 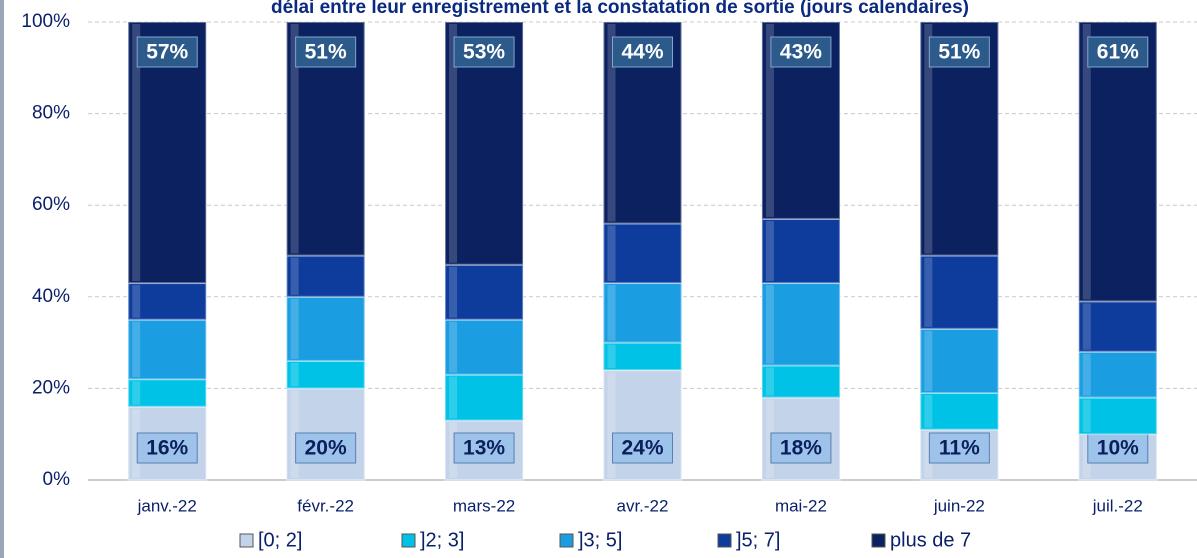 What do you see at coordinates (600, 540) in the screenshot?
I see `legend-label: ]3; 5]` at bounding box center [600, 540].